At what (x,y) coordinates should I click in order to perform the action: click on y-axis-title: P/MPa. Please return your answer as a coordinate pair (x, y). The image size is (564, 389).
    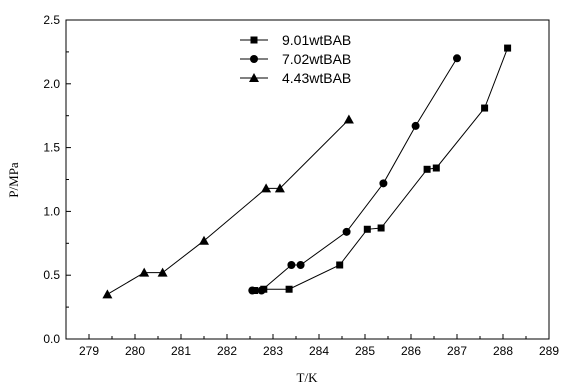
    Looking at the image, I should click on (13, 180).